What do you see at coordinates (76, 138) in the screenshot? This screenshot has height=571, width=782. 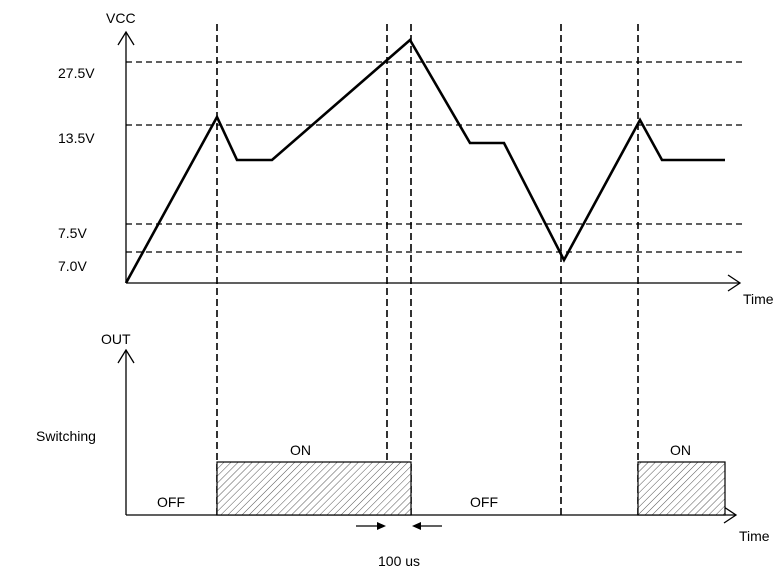 I see `level-label-13-5v: 13.5V` at bounding box center [76, 138].